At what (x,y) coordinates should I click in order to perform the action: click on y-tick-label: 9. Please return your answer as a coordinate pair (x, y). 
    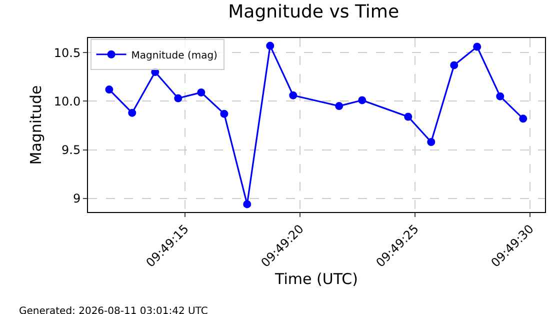
    Looking at the image, I should click on (76, 199).